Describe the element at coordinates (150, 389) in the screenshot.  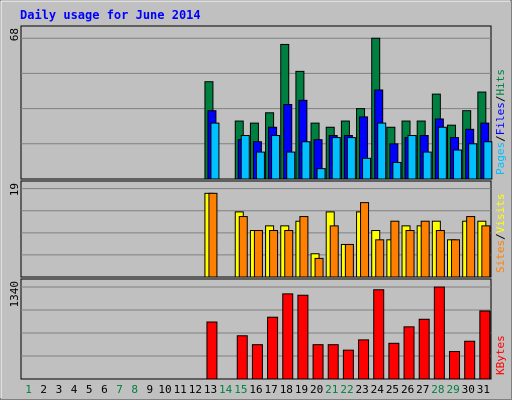
I see `x-tick-label-day-9: 9` at that location.